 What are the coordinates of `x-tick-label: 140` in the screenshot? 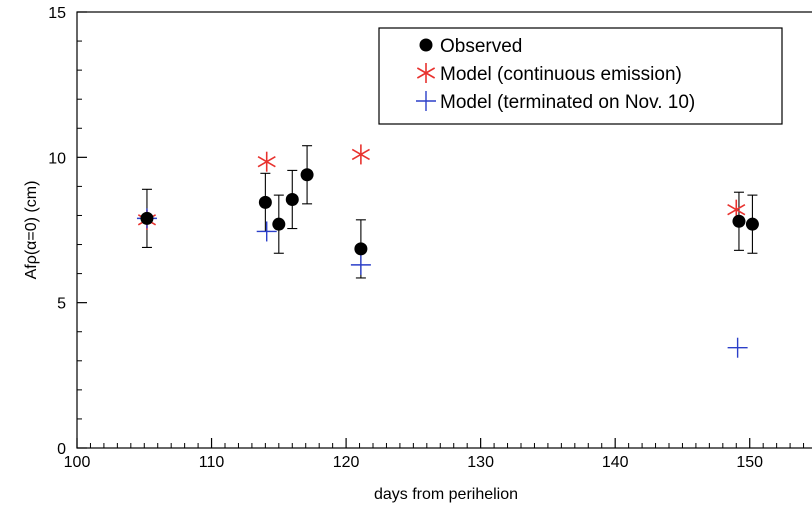 It's located at (615, 462).